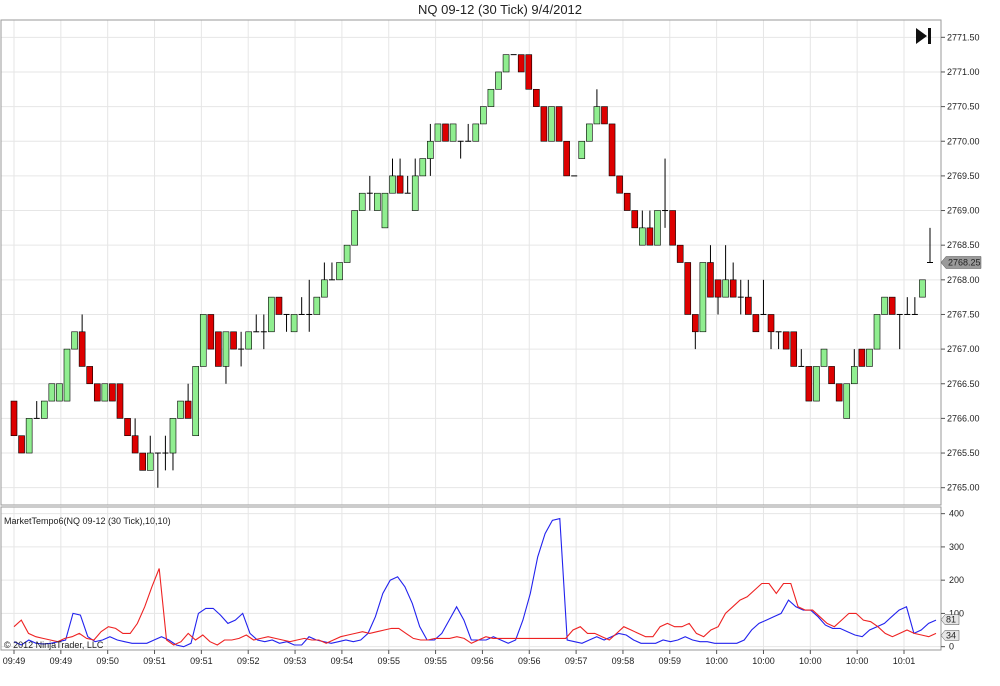 This screenshot has width=1000, height=686. I want to click on price-tick-label: 2766.00, so click(963, 418).